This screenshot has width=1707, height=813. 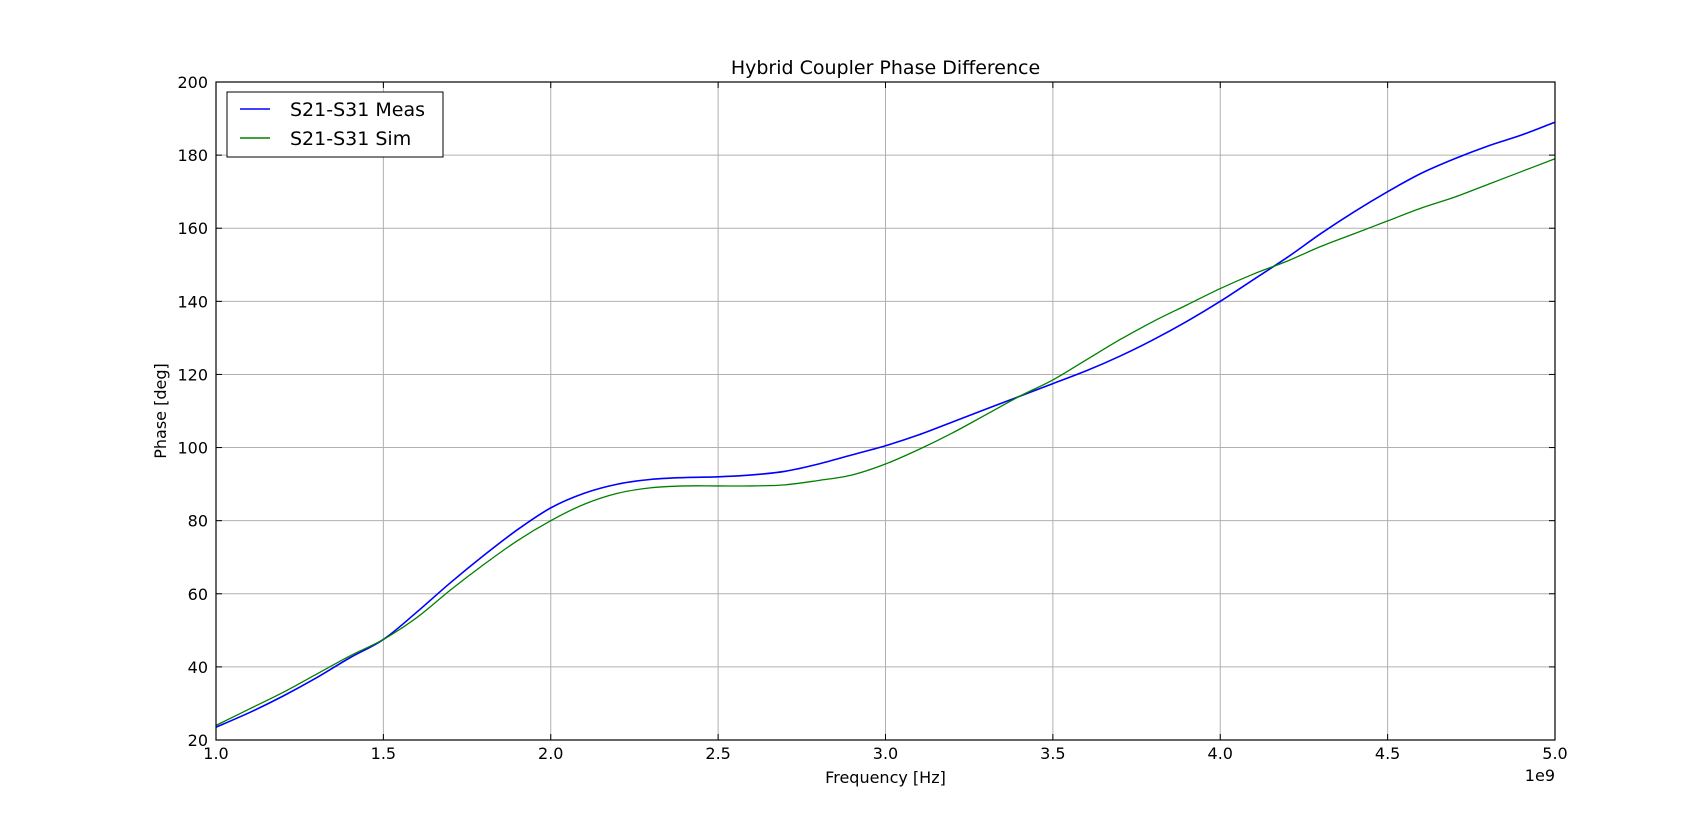 I want to click on x-tick-label: 5.0, so click(x=1554, y=753).